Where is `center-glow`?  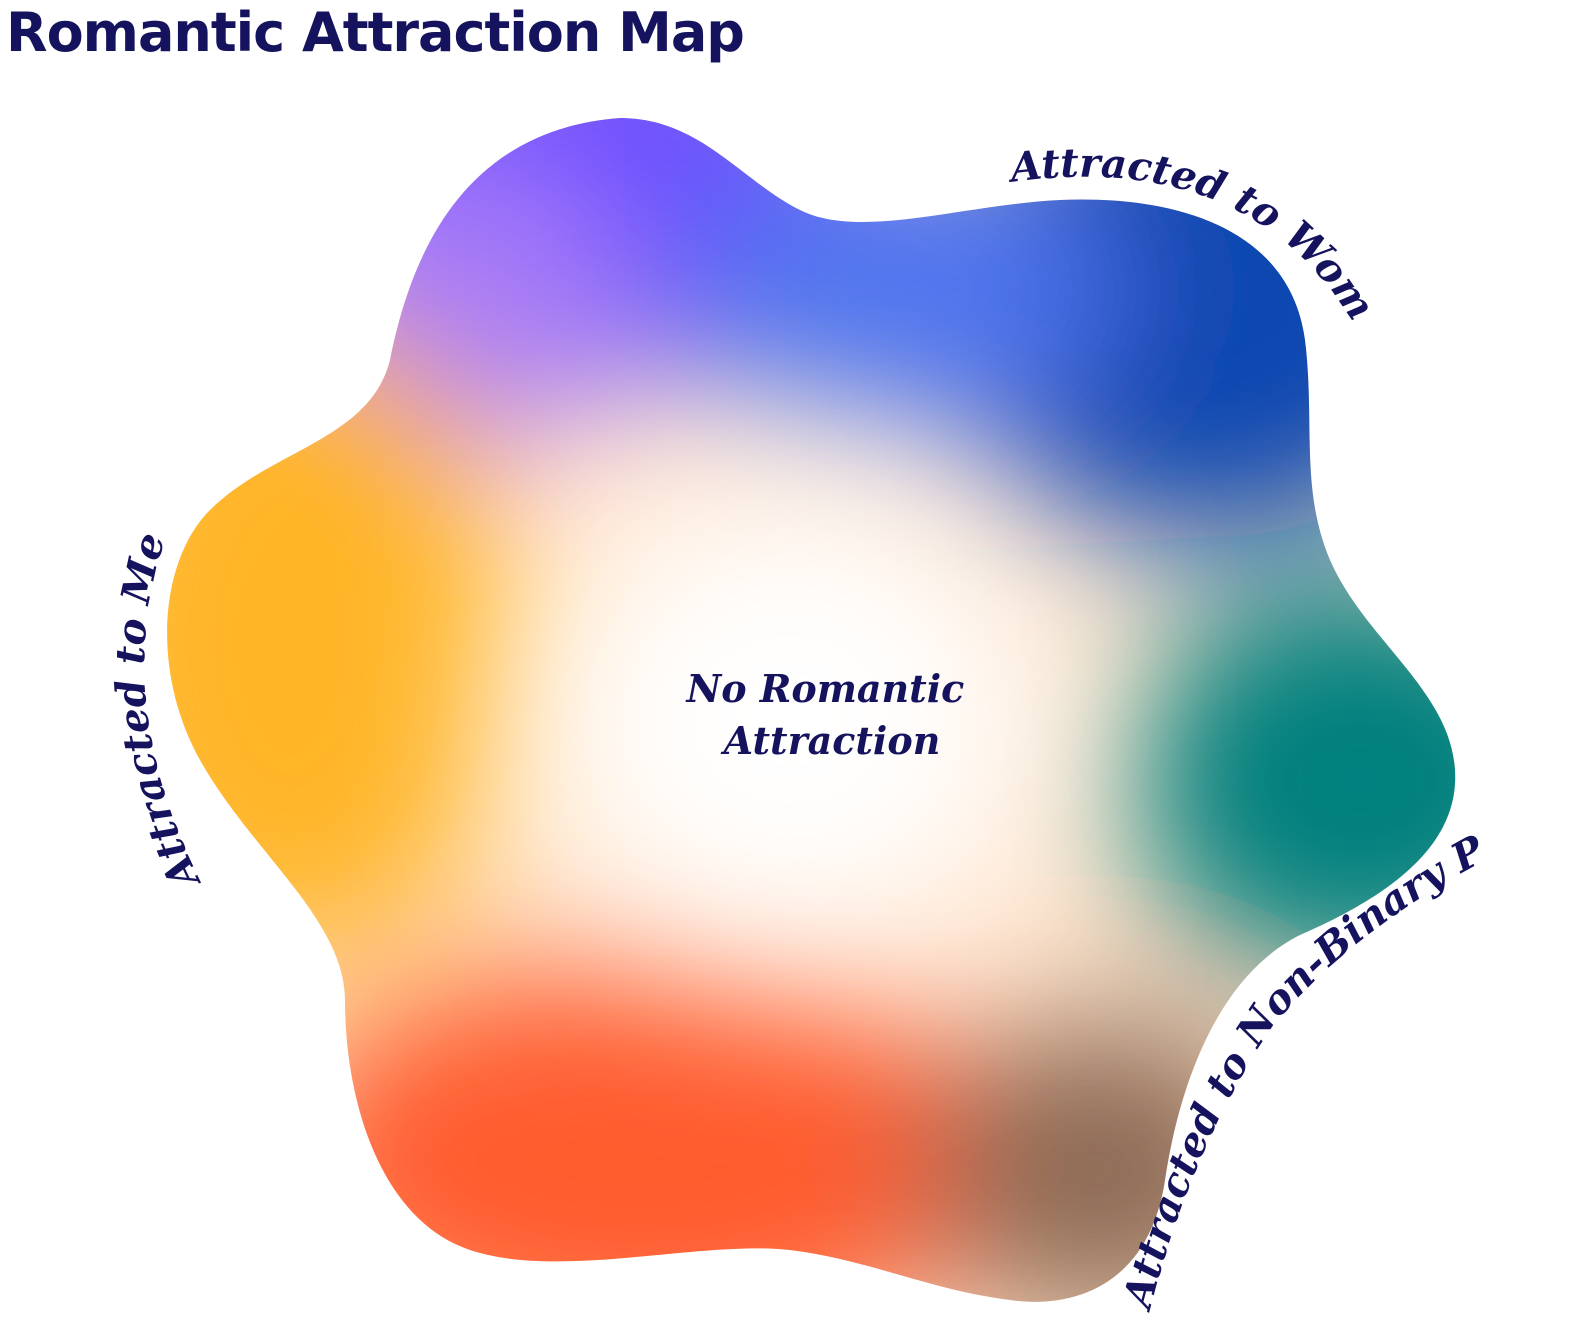 center-glow is located at coordinates (790, 720).